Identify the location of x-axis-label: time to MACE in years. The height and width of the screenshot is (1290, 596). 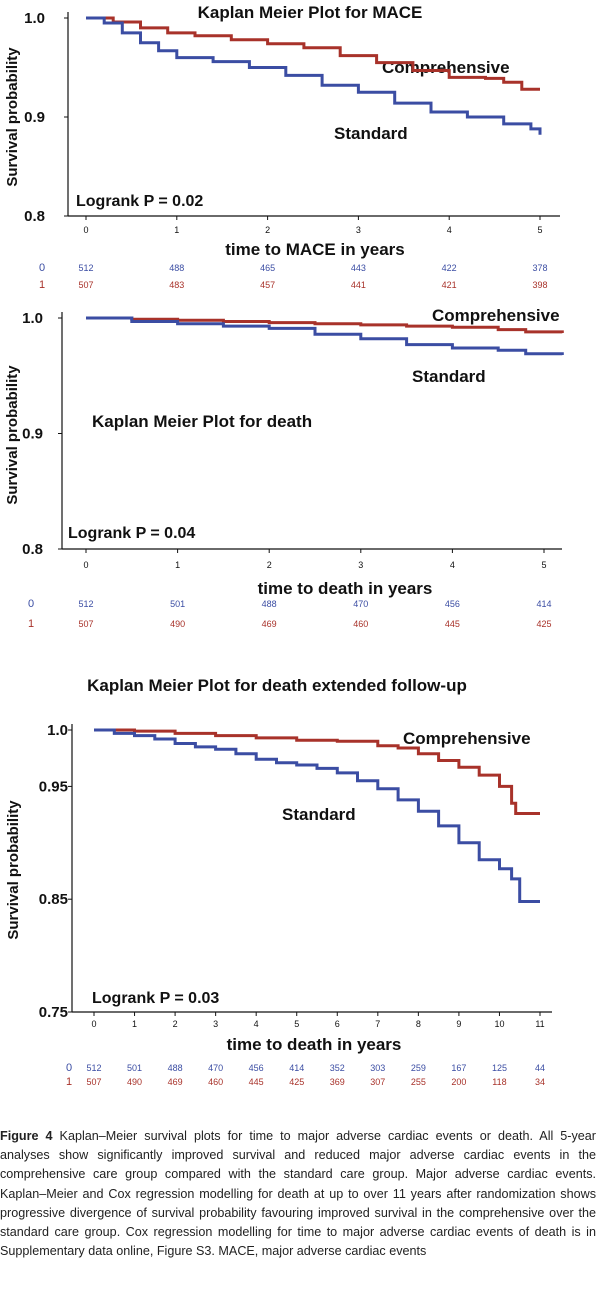
(315, 249).